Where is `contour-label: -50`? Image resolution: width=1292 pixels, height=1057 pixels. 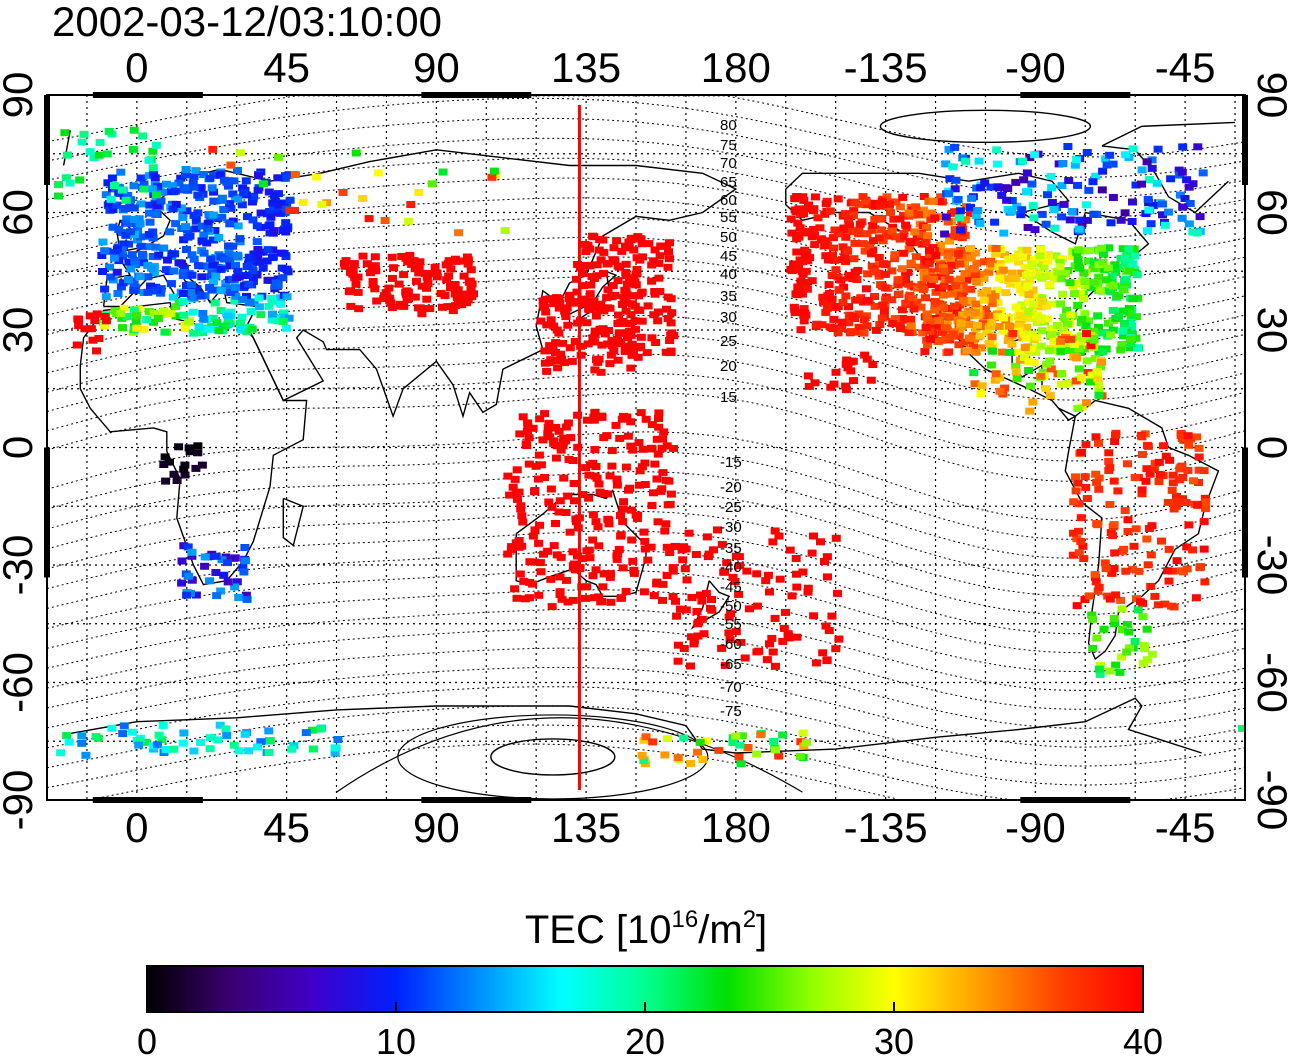
contour-label: -50 is located at coordinates (731, 606).